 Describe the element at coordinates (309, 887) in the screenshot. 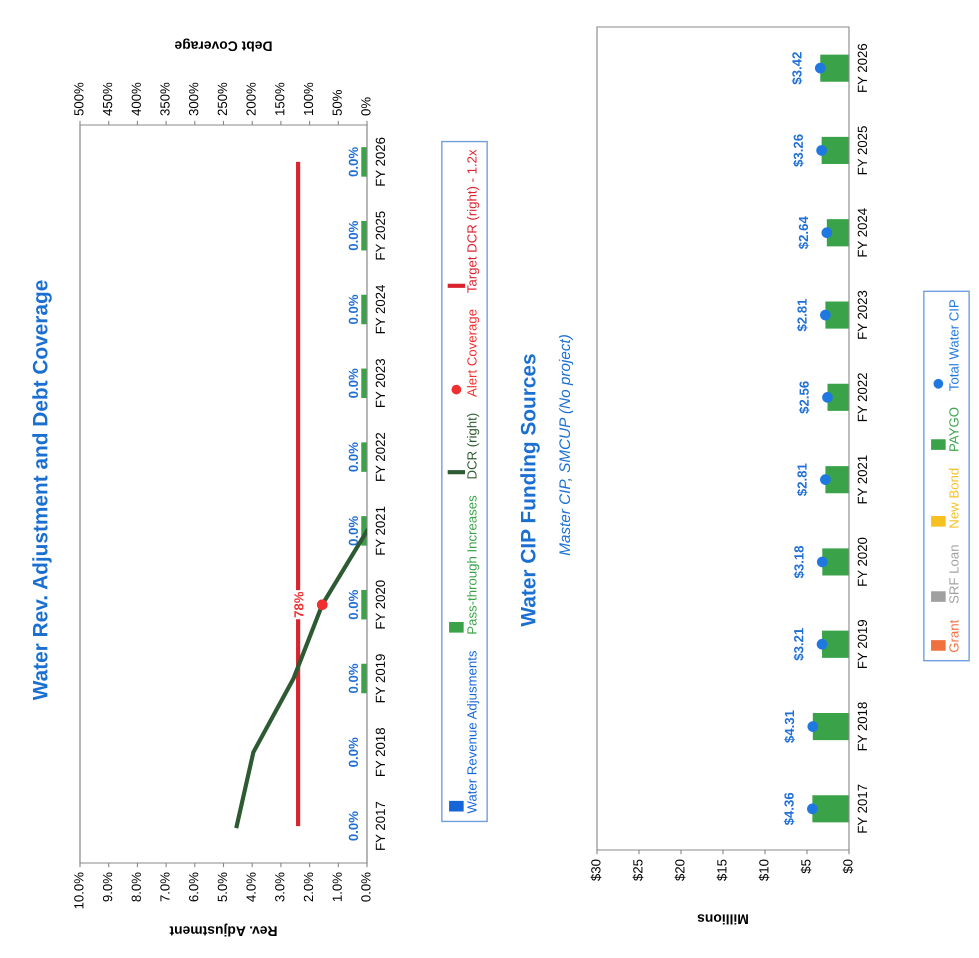

I see `x-tick-label: 2.0%` at that location.